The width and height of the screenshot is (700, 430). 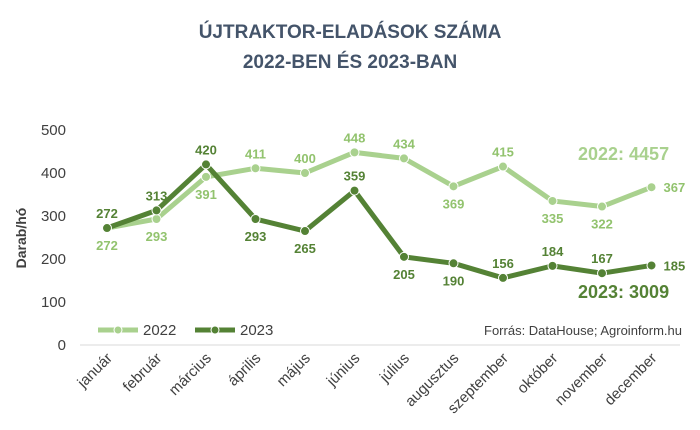 I want to click on y-tick-label: 0, so click(x=62, y=345).